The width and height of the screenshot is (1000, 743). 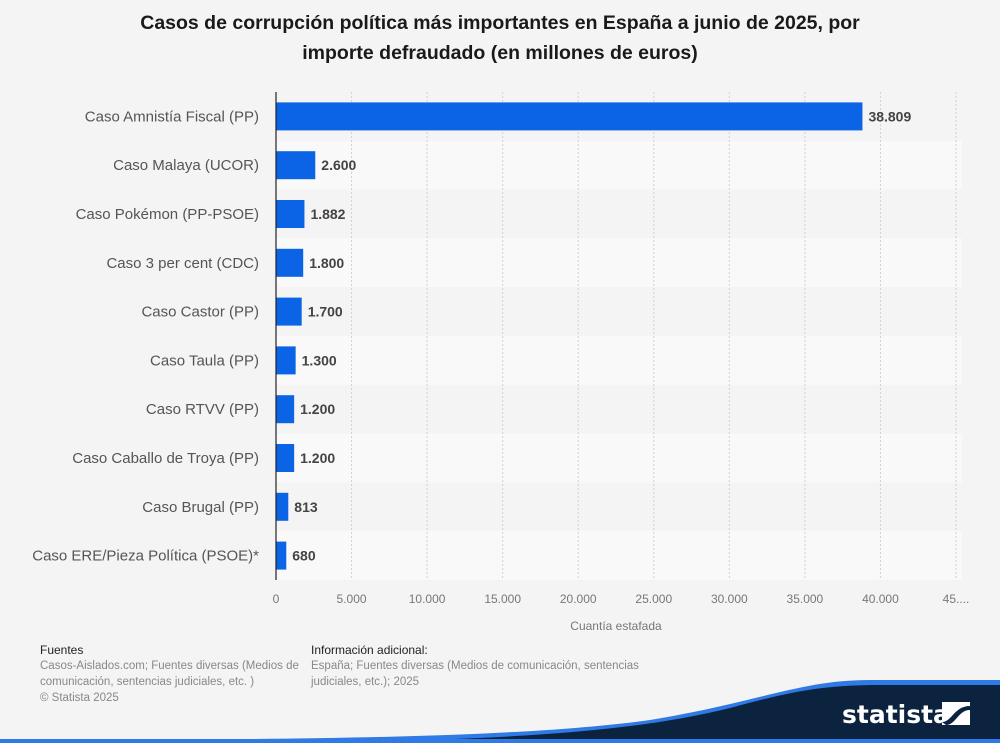 I want to click on x-tick-label: 30.000, so click(x=729, y=599).